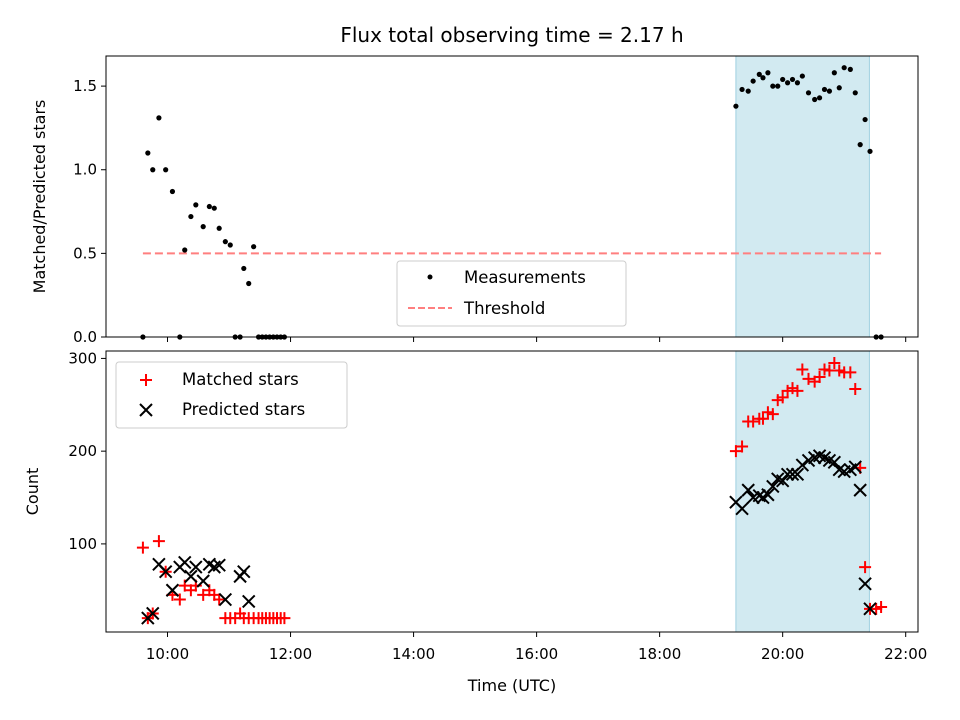 This screenshot has height=720, width=960. What do you see at coordinates (511, 35) in the screenshot?
I see `chart-title: Flux total observing time = 2.17 h` at bounding box center [511, 35].